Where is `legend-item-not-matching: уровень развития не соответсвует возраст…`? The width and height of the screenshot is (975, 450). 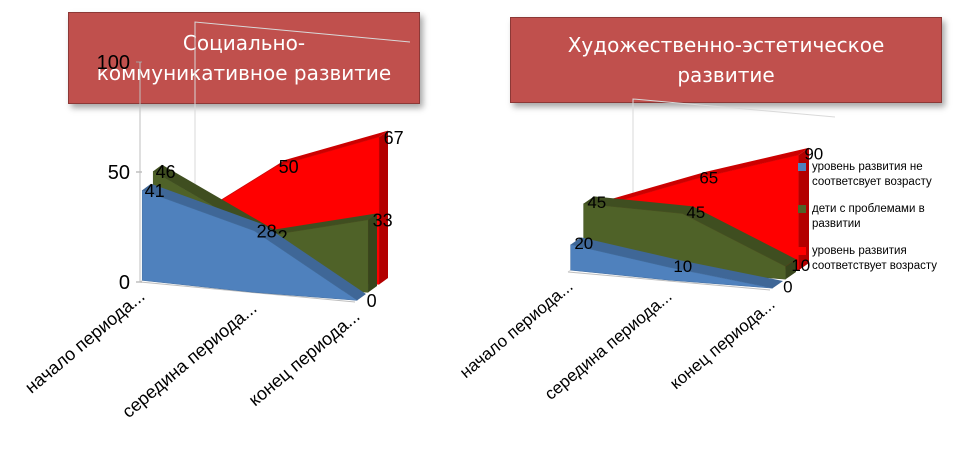
legend-item-not-matching: уровень развития не соответсвует возраст… is located at coordinates (885, 175).